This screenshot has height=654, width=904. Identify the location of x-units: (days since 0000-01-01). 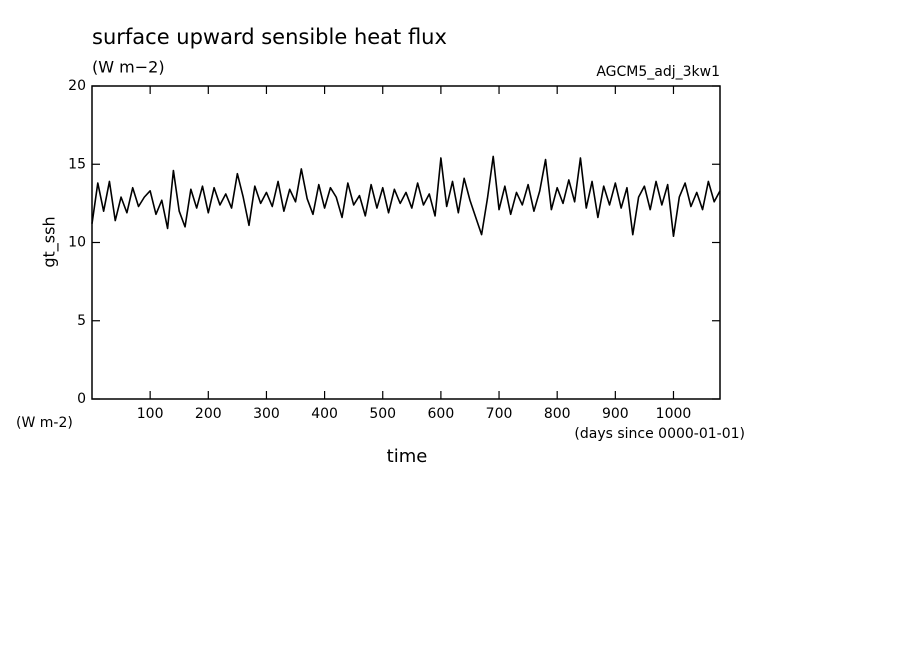
(659, 434).